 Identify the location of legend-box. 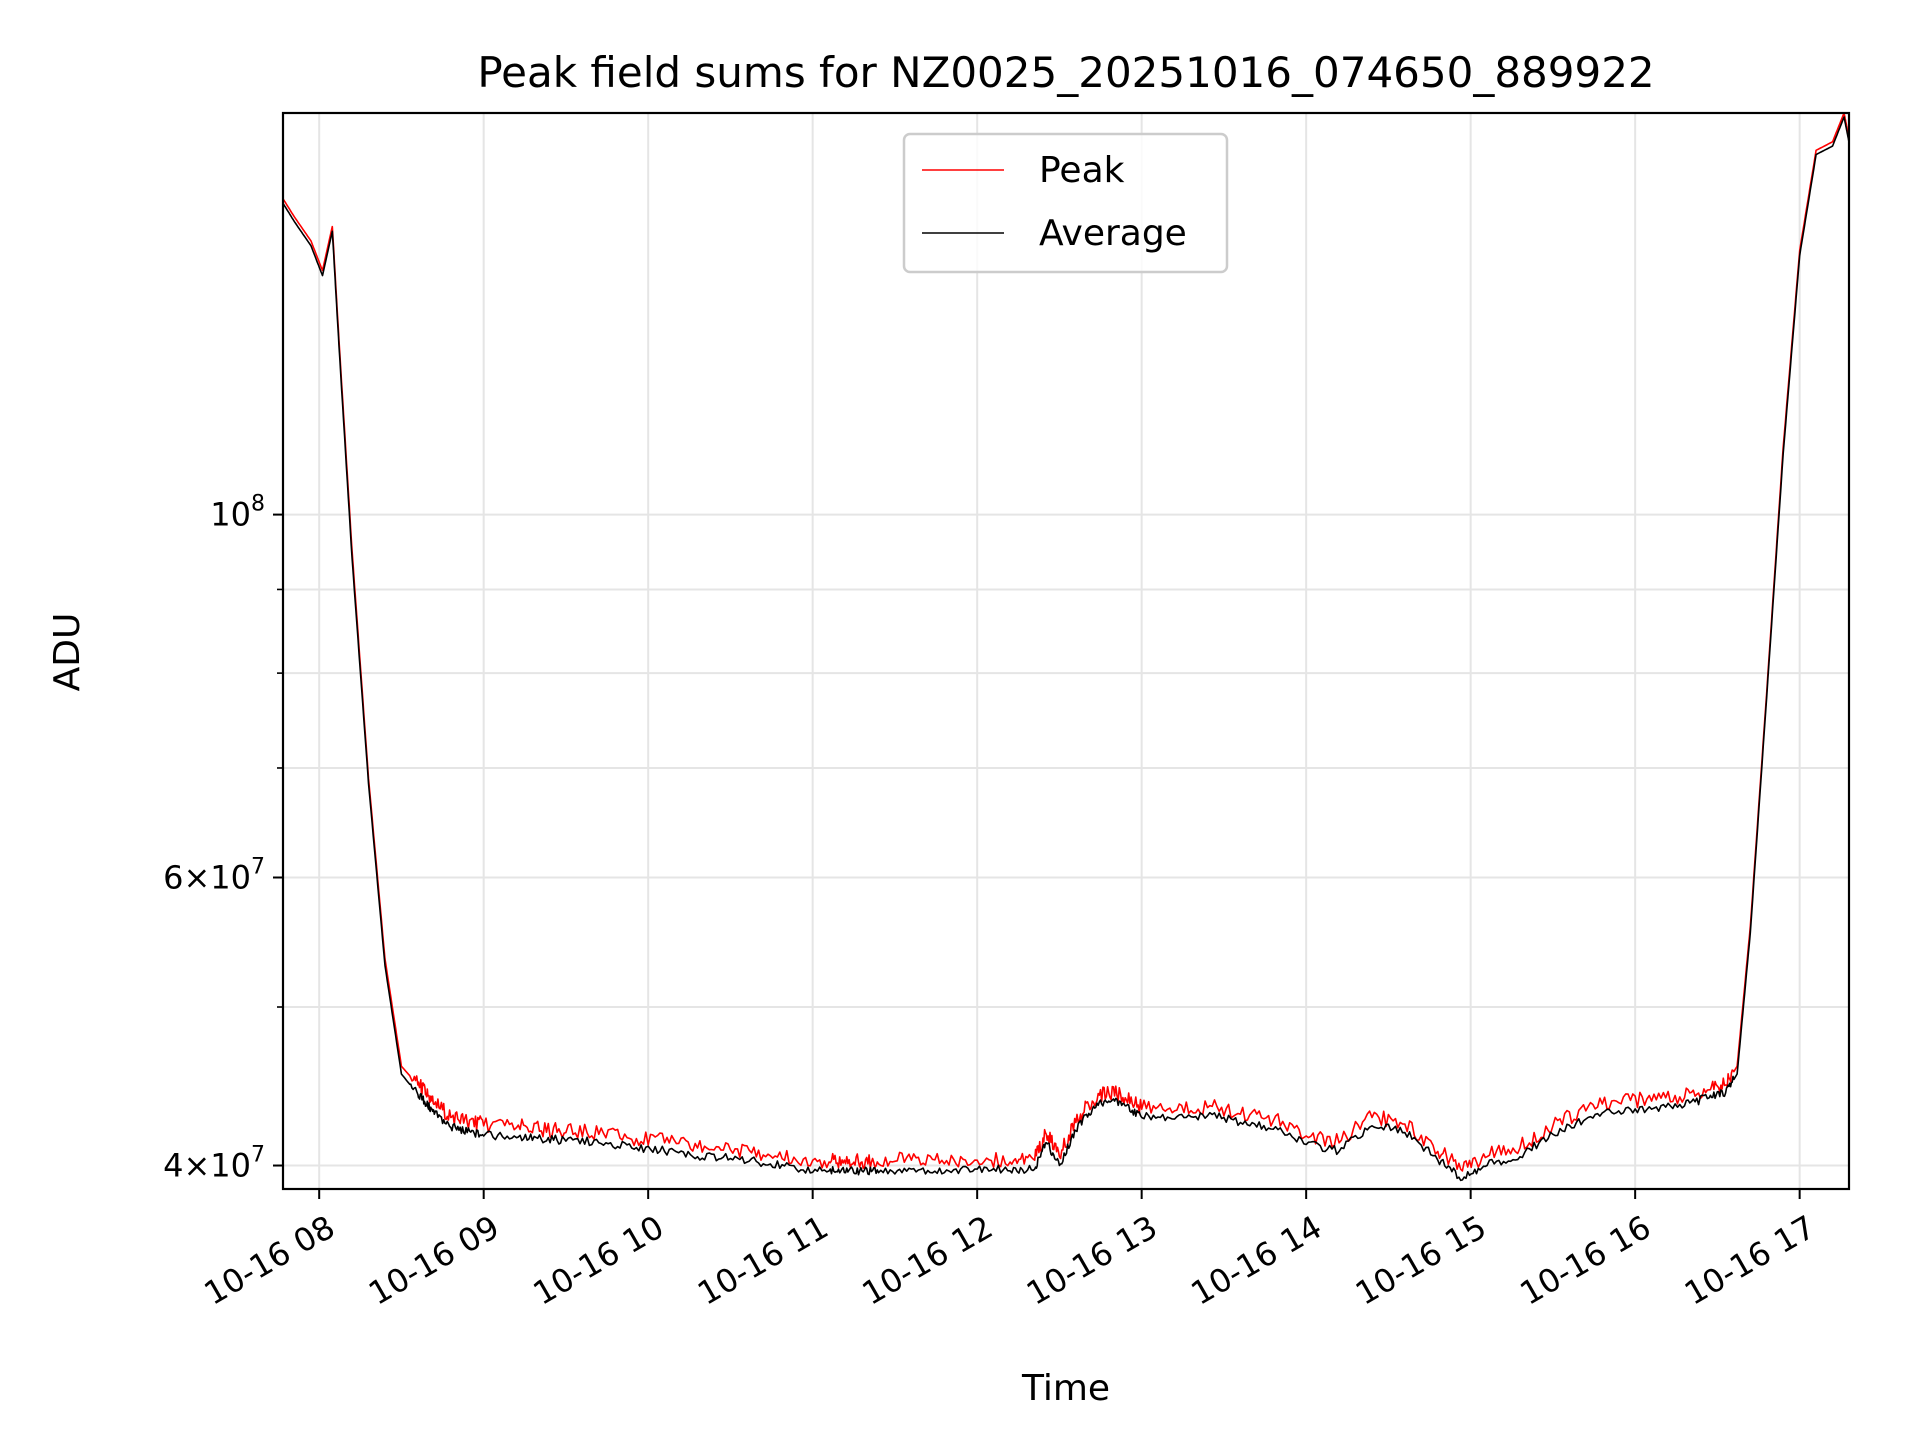
(1065, 203).